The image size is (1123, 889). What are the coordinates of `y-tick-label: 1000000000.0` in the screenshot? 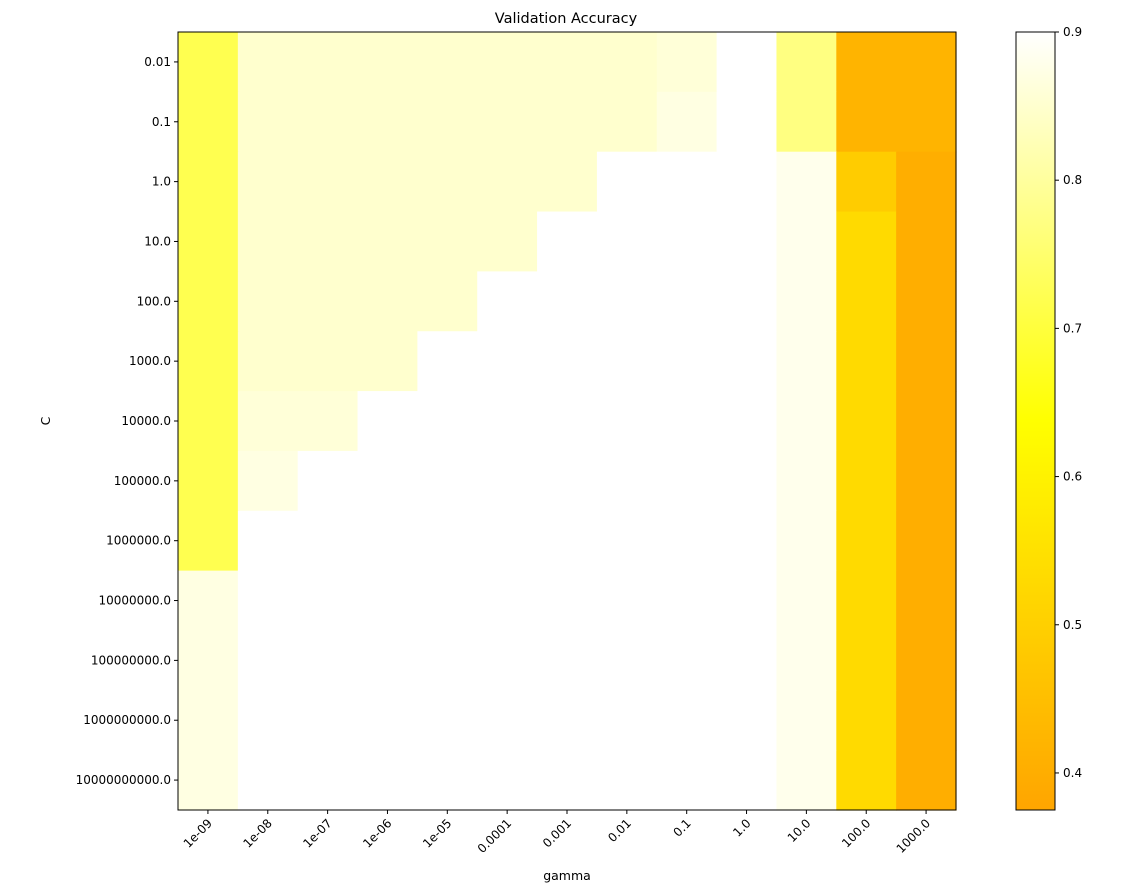 It's located at (127, 720).